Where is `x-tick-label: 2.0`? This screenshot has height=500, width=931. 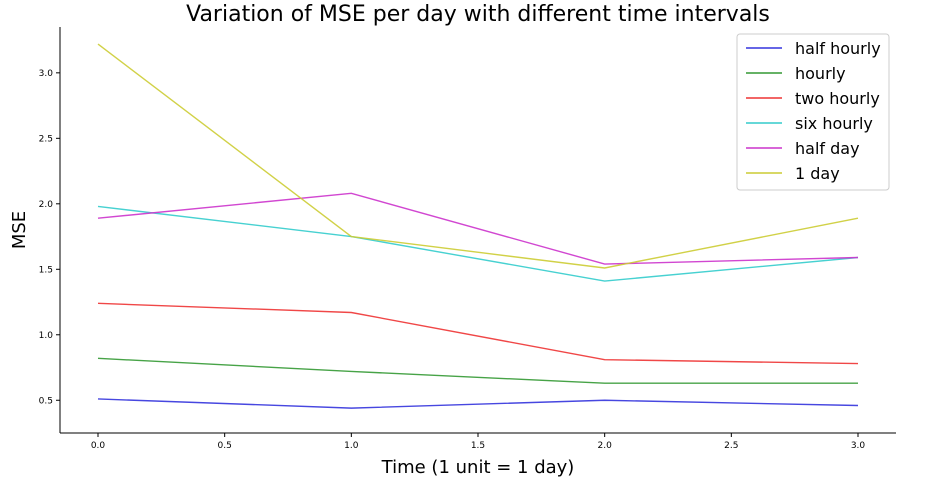 x-tick-label: 2.0 is located at coordinates (605, 446).